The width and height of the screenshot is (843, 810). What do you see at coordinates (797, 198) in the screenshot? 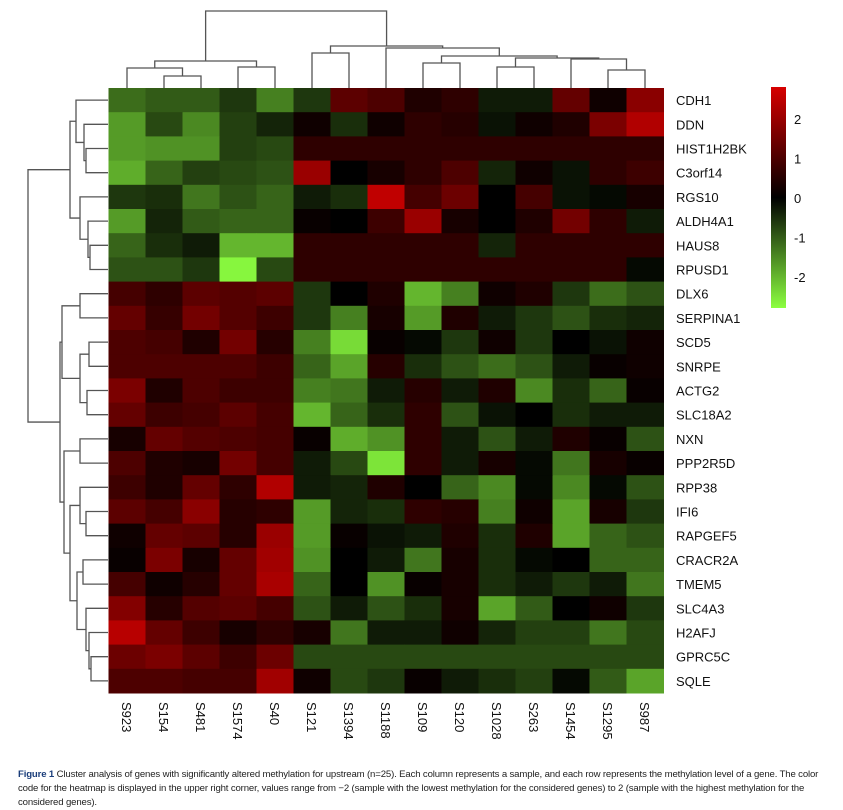
I see `color-scale-tick-label: 0` at bounding box center [797, 198].